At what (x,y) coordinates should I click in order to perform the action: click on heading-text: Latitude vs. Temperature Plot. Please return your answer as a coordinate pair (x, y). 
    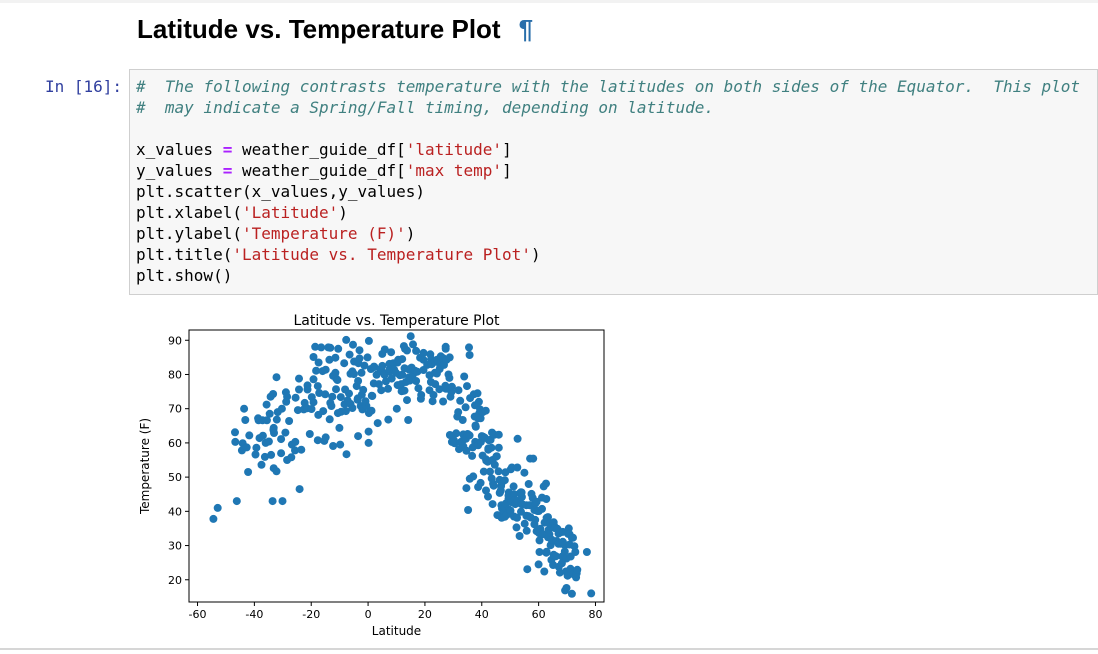
    Looking at the image, I should click on (319, 29).